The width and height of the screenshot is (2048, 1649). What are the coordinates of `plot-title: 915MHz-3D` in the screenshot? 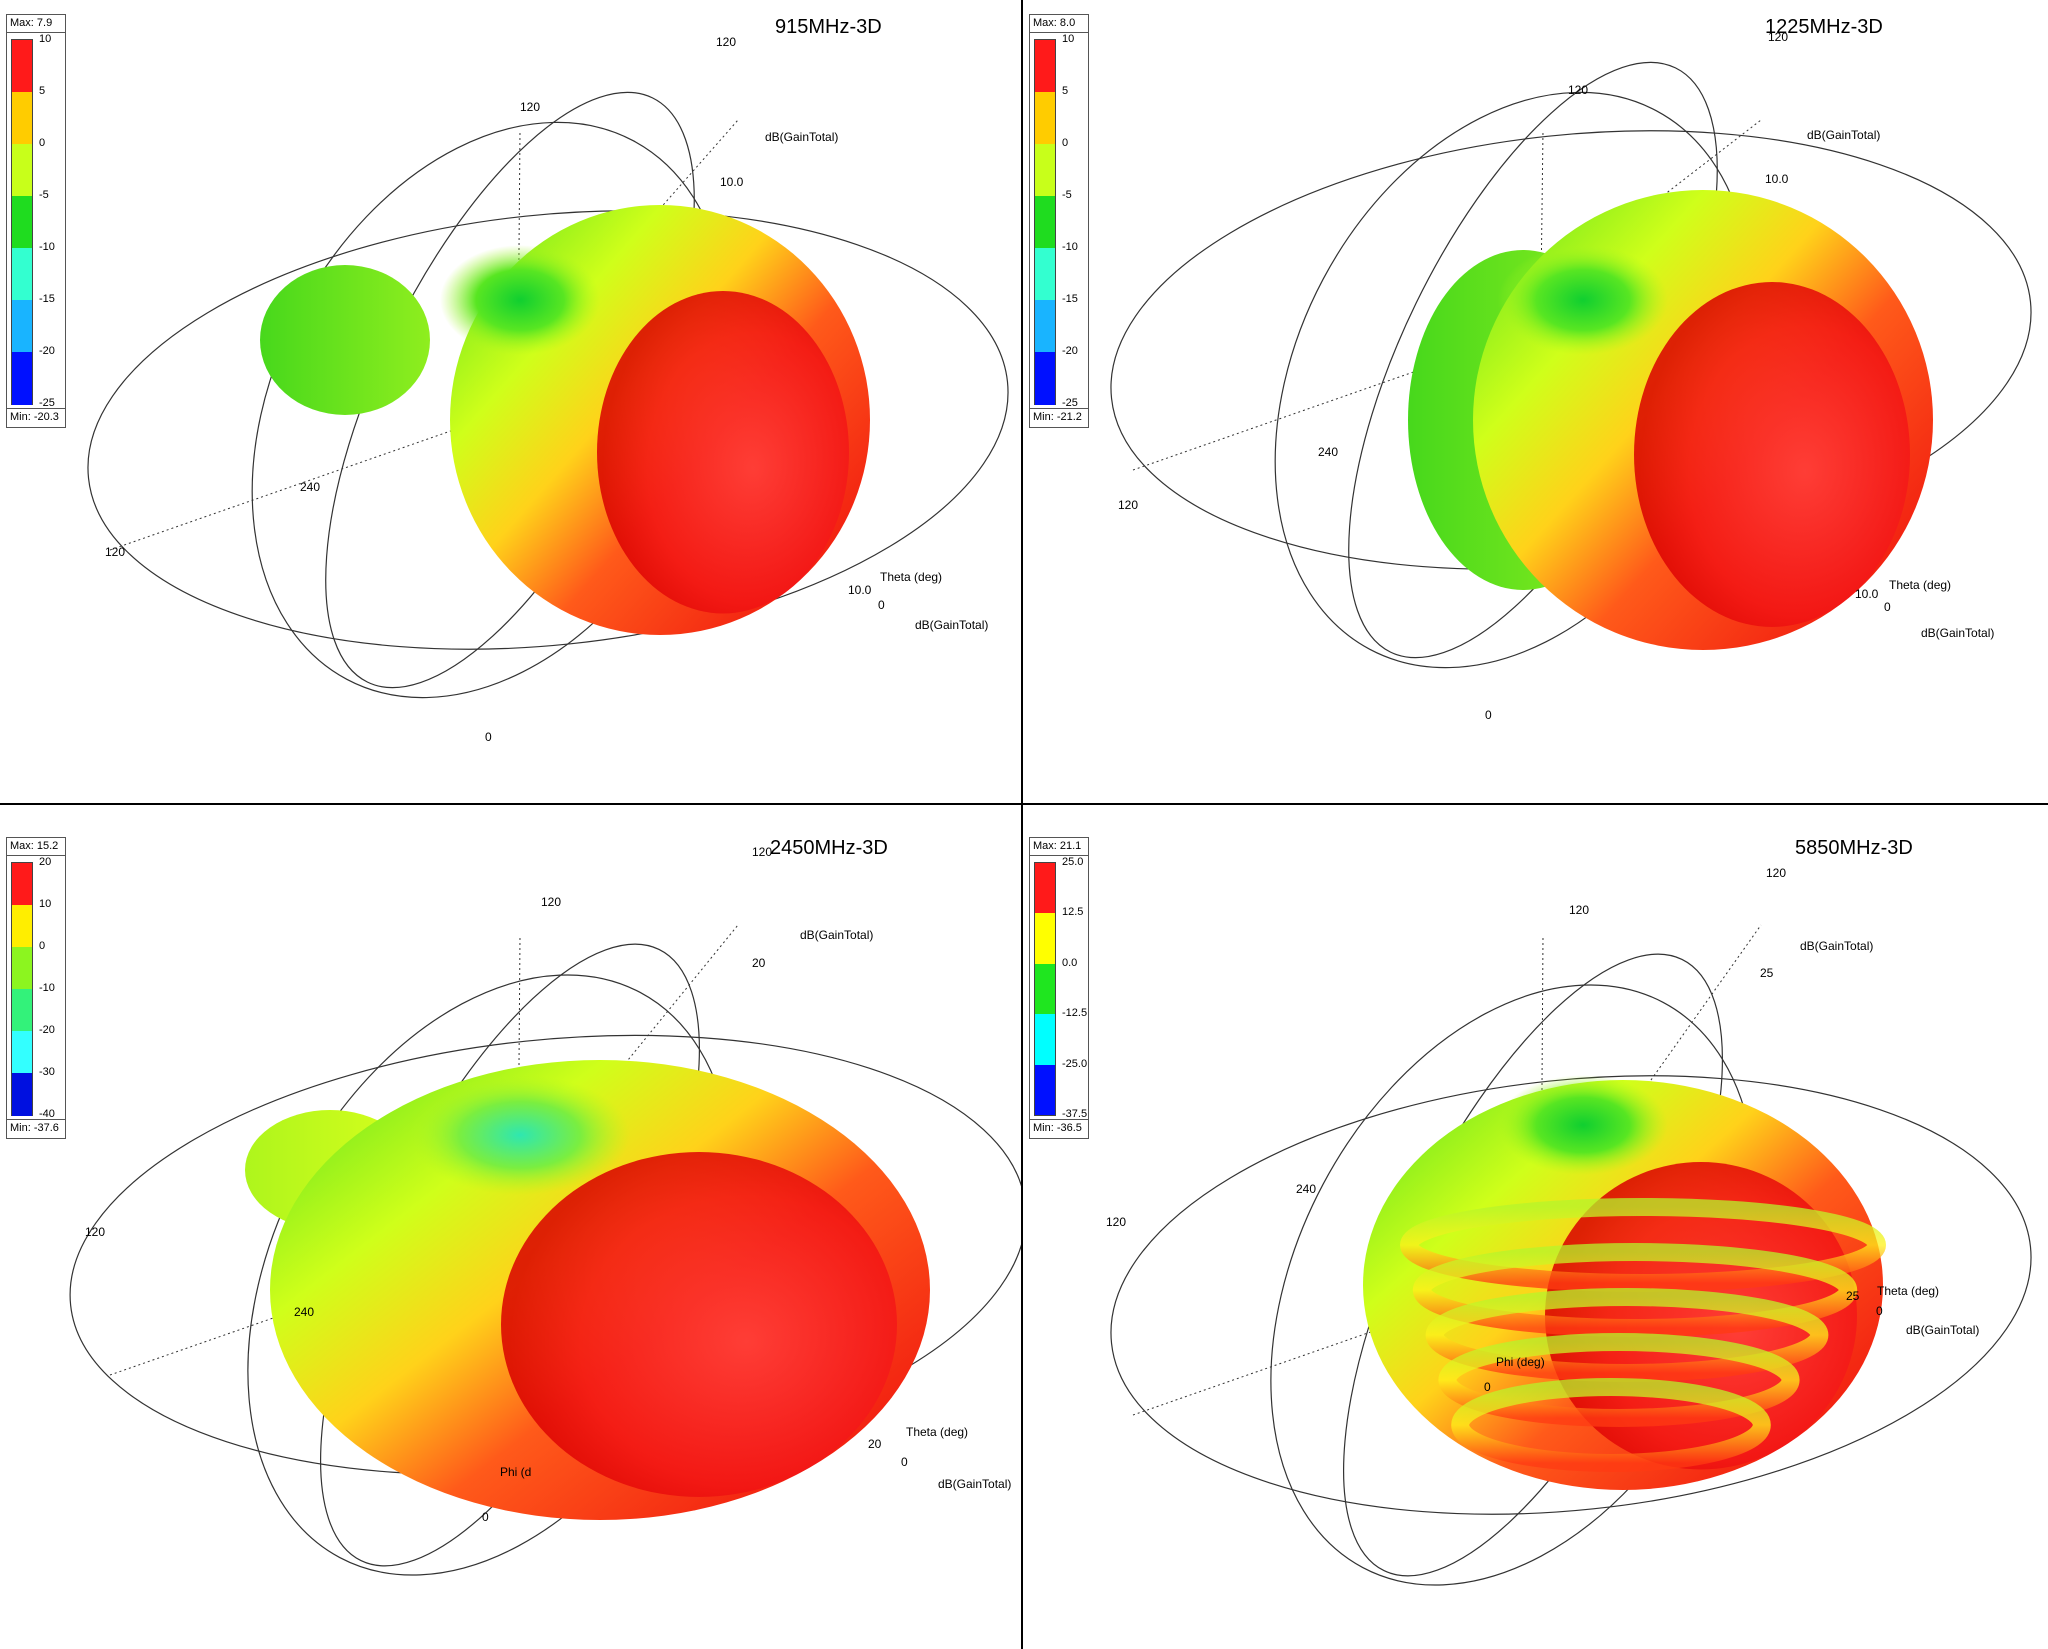 It's located at (828, 27).